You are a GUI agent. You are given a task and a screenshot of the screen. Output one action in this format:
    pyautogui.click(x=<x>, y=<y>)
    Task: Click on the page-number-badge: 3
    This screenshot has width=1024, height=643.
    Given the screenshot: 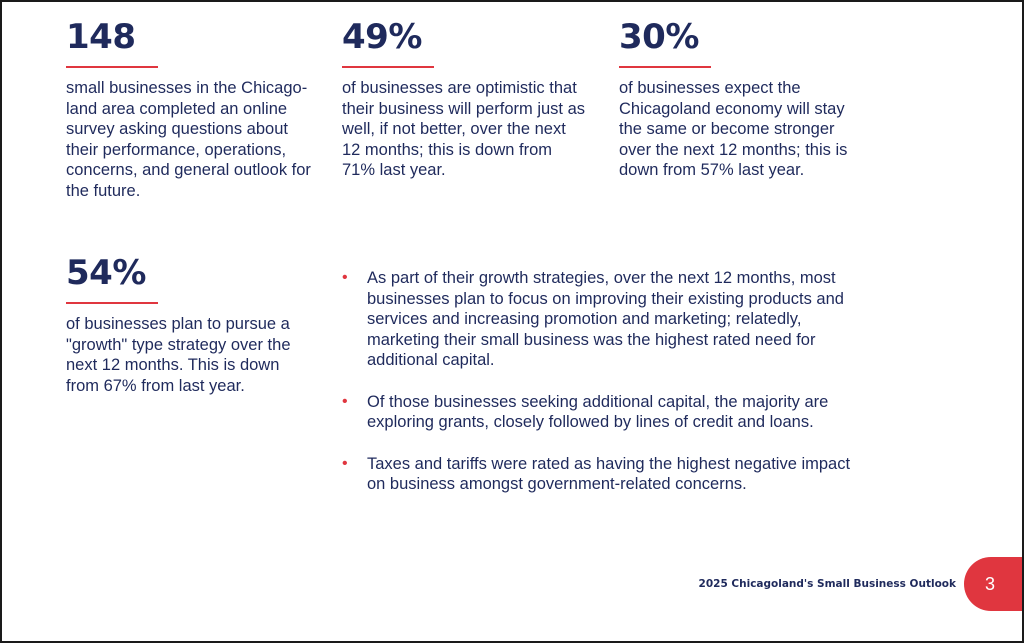 What is the action you would take?
    pyautogui.click(x=993, y=584)
    